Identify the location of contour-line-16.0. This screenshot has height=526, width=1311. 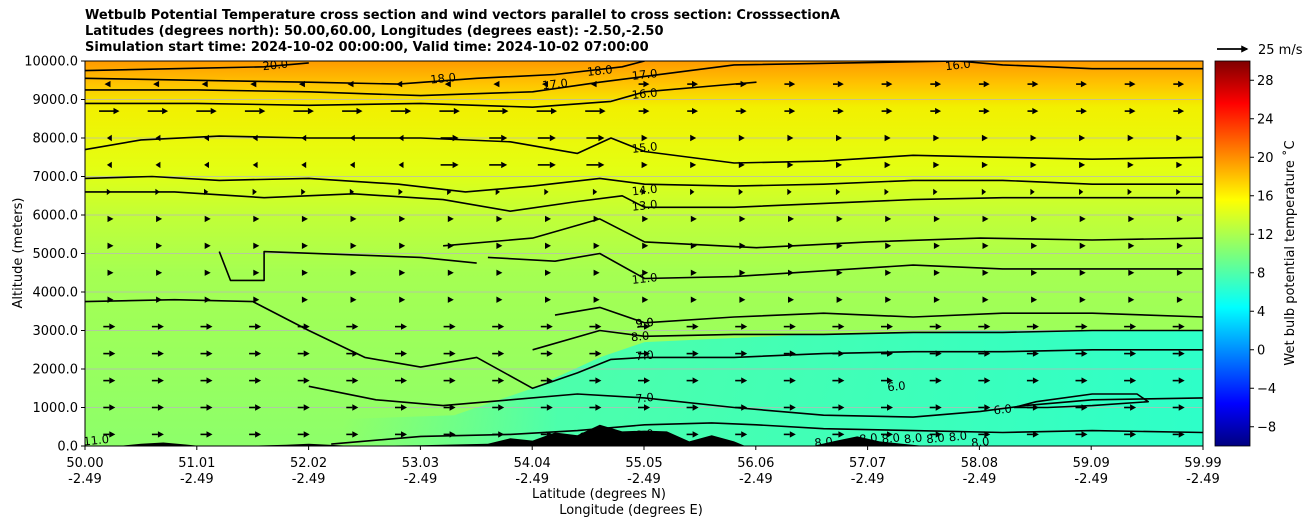
(421, 94).